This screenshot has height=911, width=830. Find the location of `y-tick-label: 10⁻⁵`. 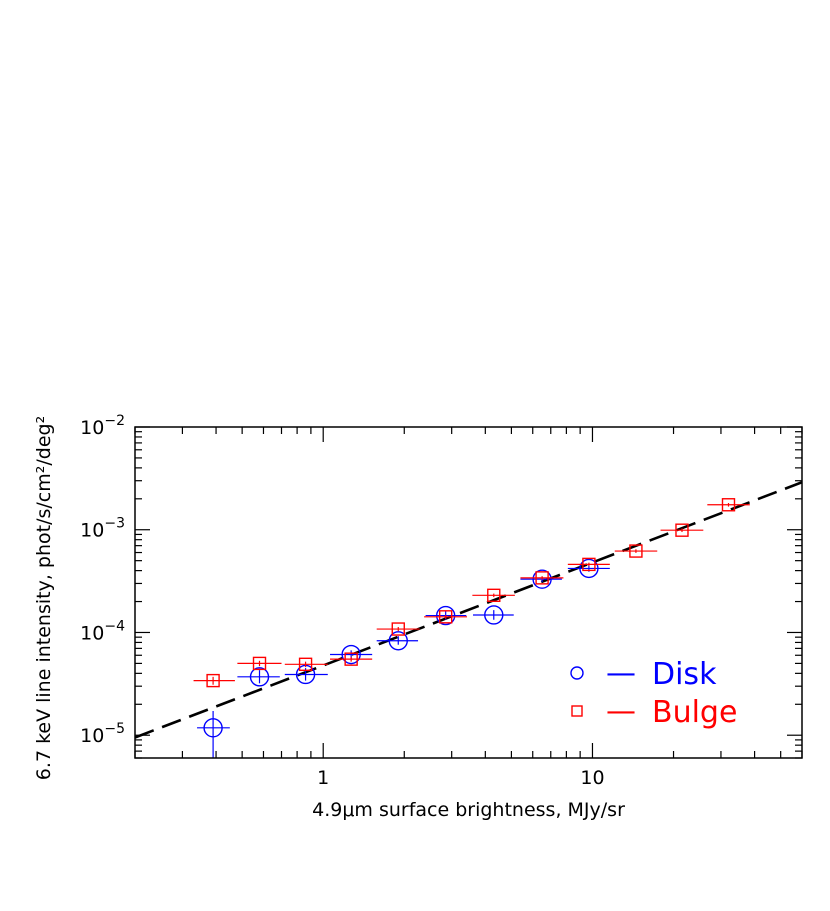

y-tick-label: 10⁻⁵ is located at coordinates (102, 734).